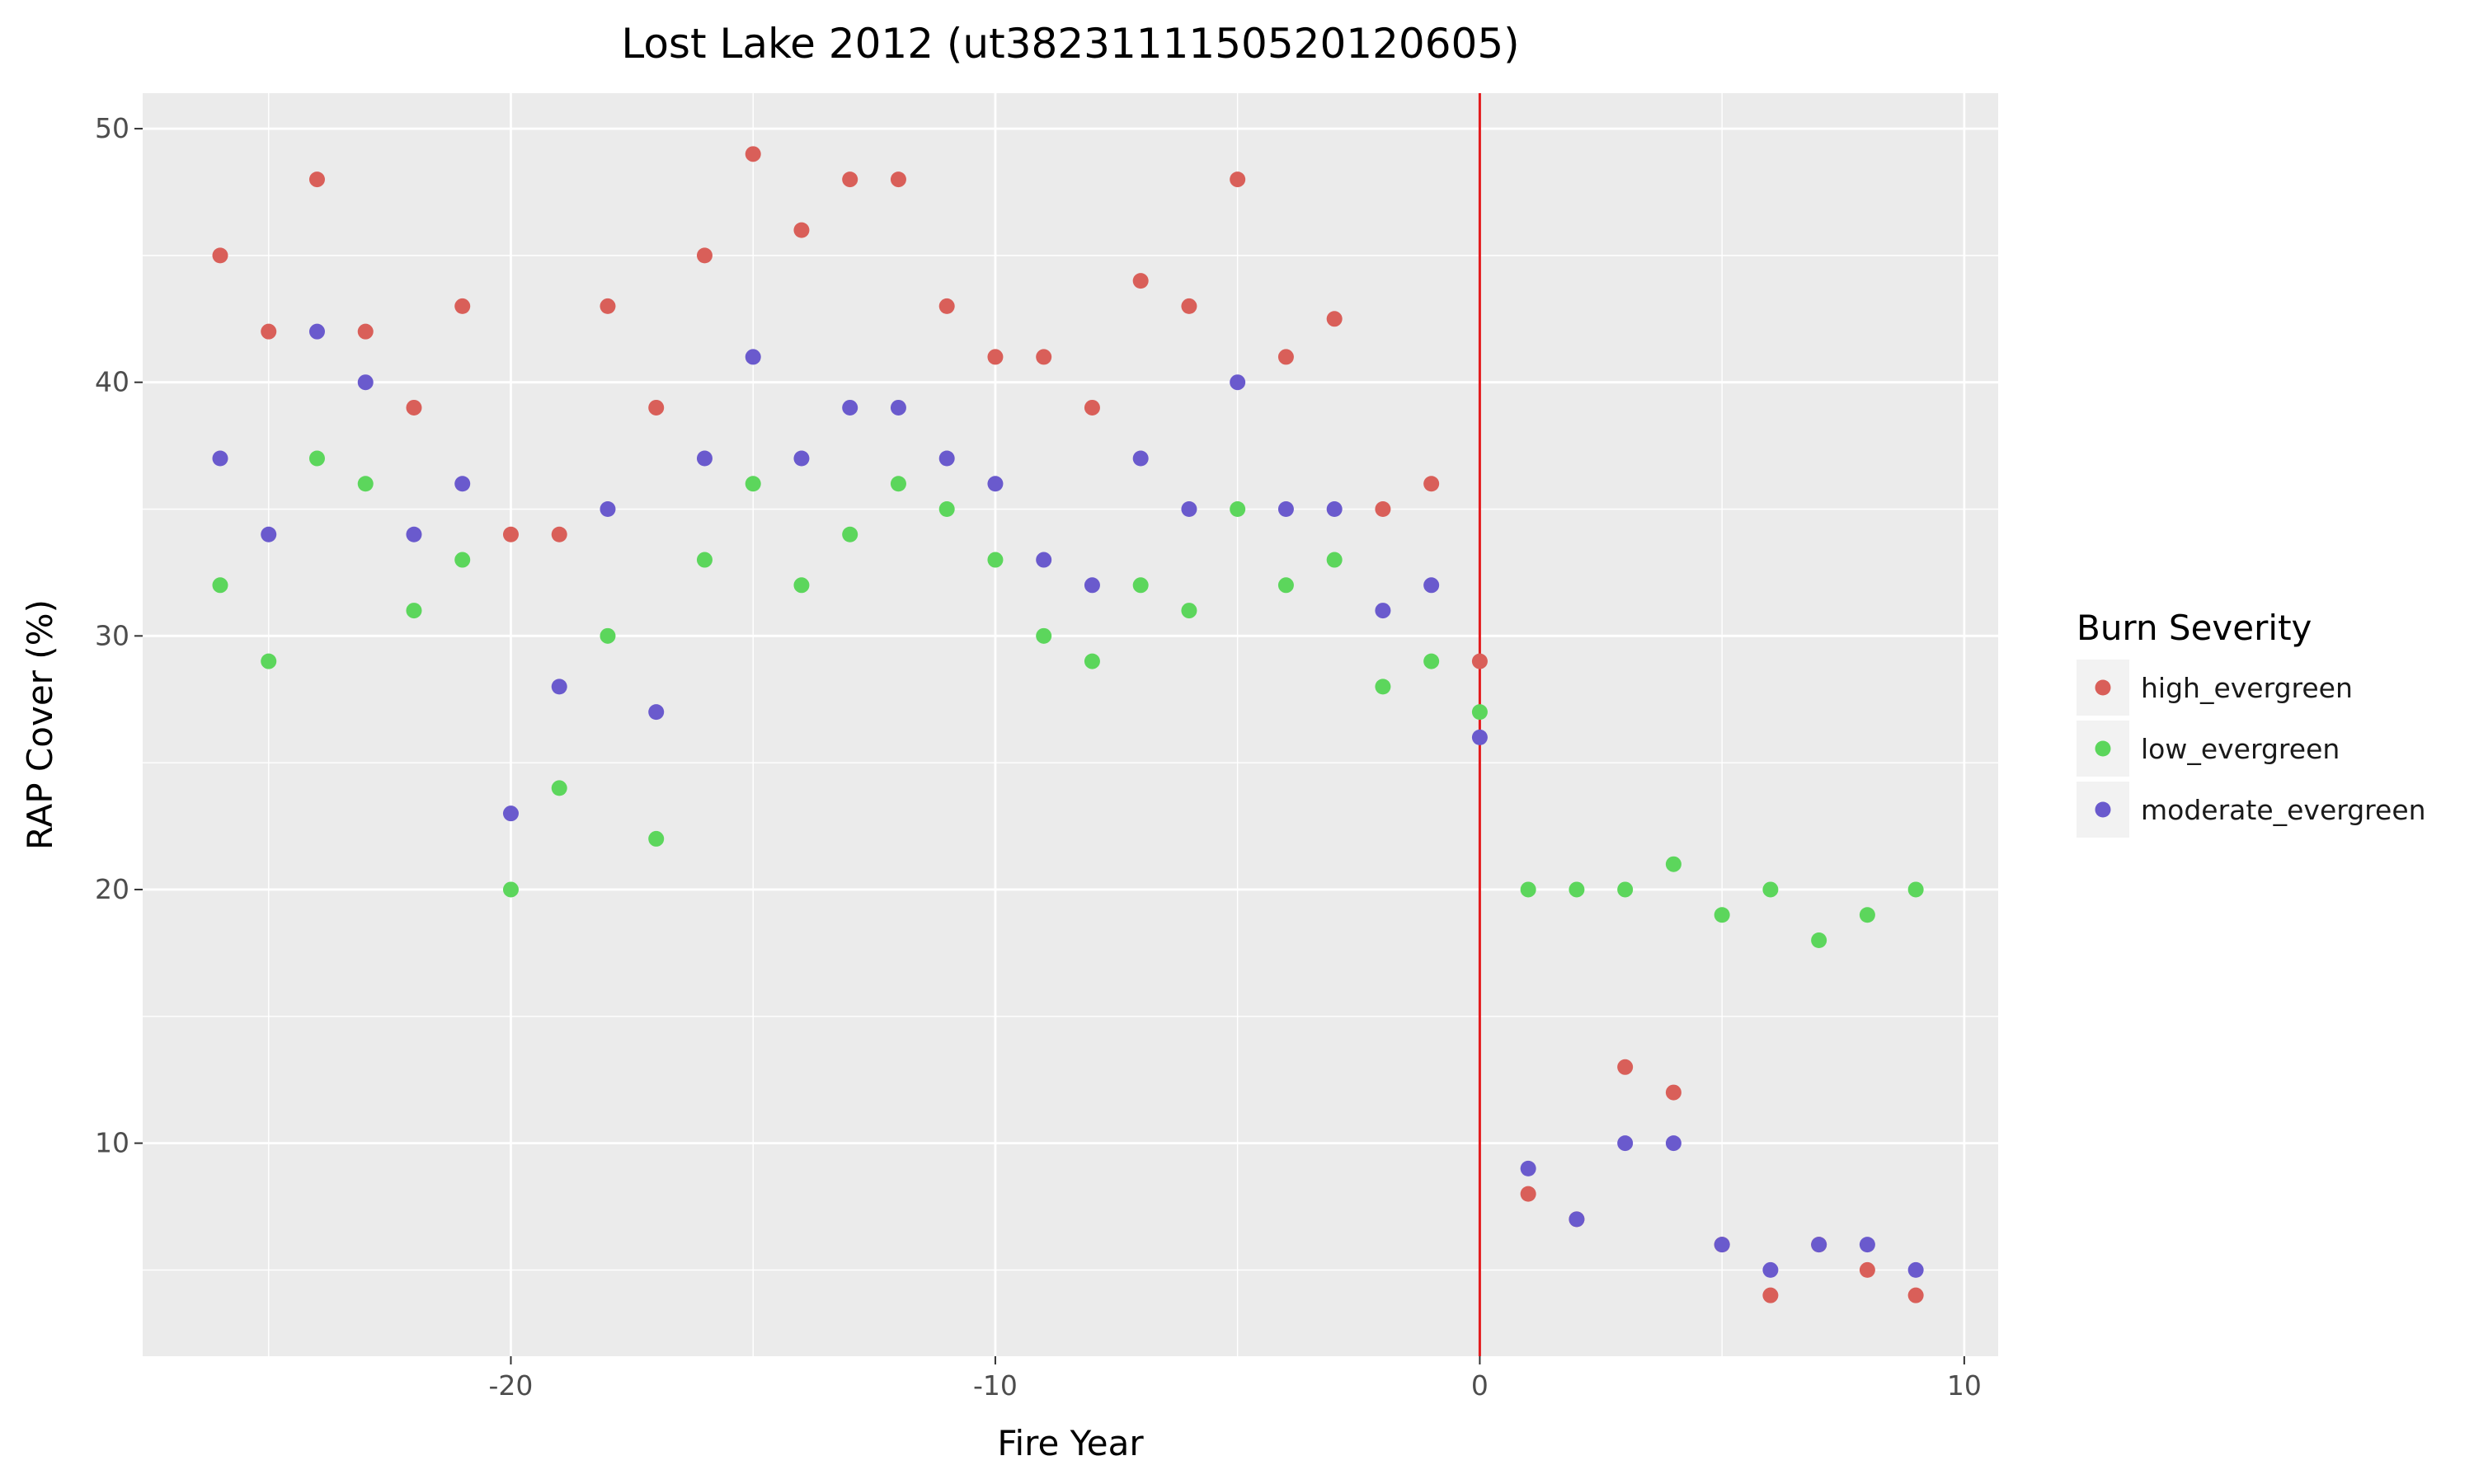  What do you see at coordinates (1070, 1443) in the screenshot?
I see `x-axis-title: Fire Year` at bounding box center [1070, 1443].